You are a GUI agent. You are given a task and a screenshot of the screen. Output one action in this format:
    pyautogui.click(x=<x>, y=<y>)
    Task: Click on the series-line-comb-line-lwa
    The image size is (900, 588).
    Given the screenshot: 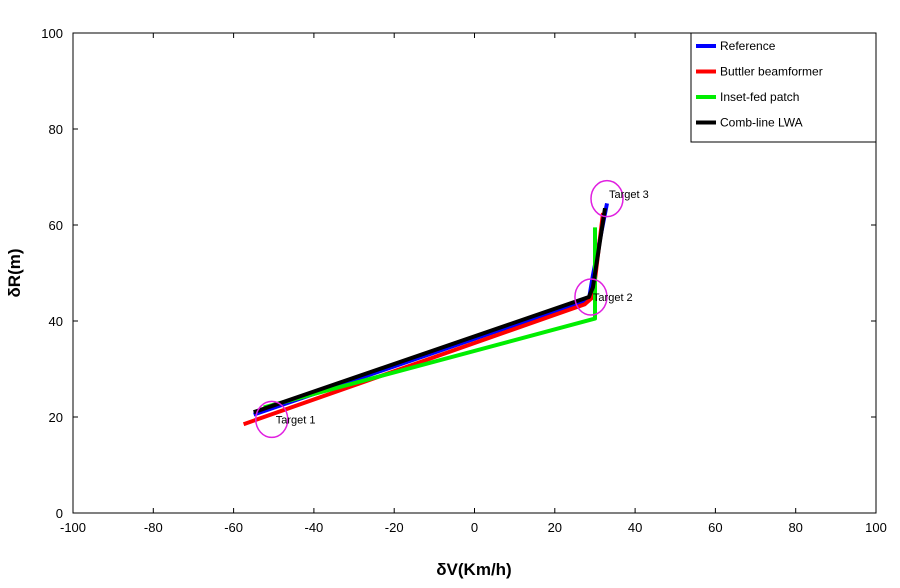 What is the action you would take?
    pyautogui.click(x=430, y=311)
    